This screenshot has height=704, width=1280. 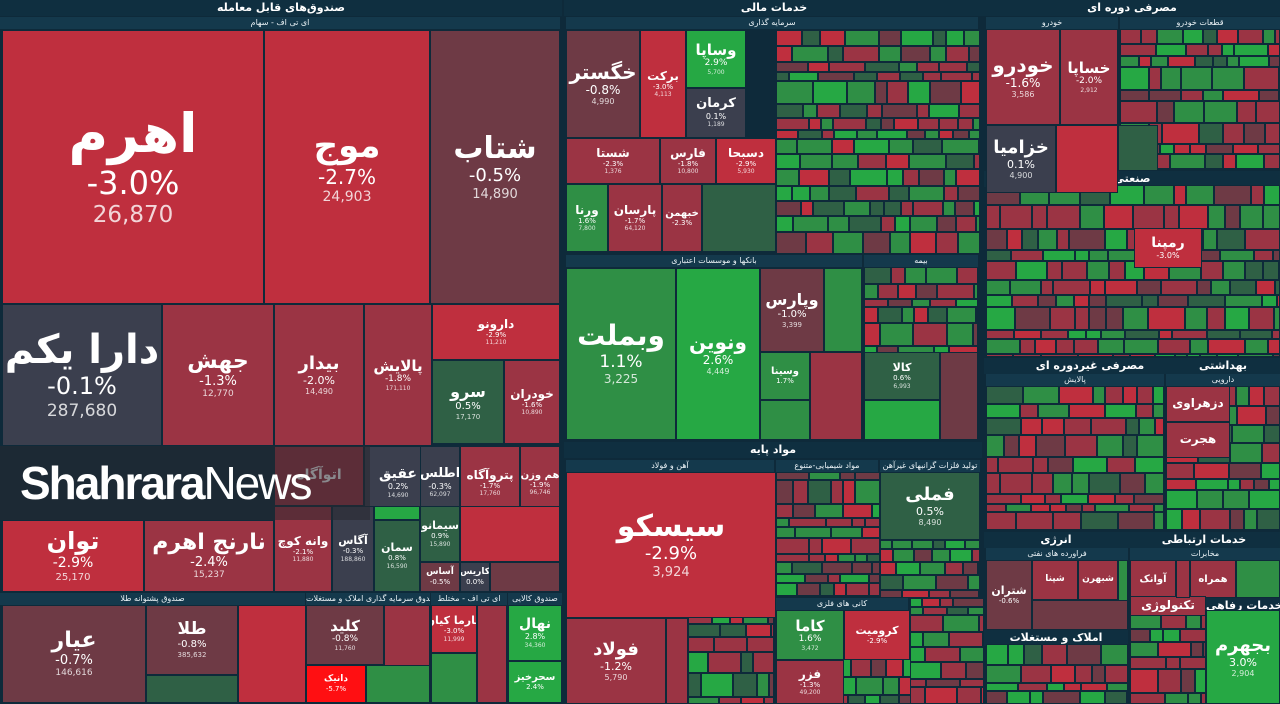 I want to click on stock-tile: خودرو -1.6% 3,586, so click(x=1023, y=77).